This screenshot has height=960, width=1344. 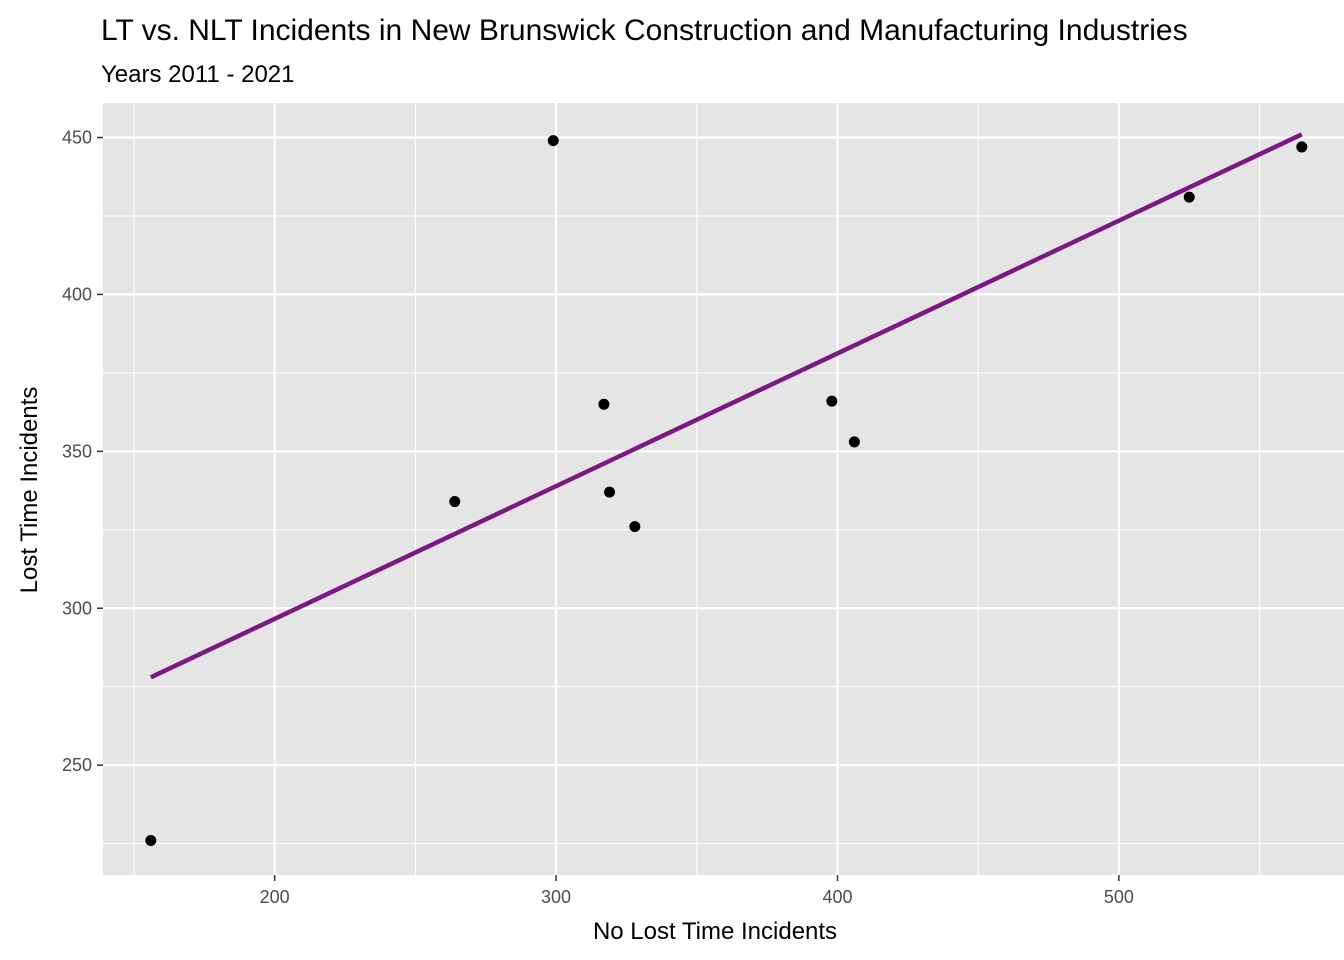 I want to click on x-tick-label: 400, so click(x=837, y=897).